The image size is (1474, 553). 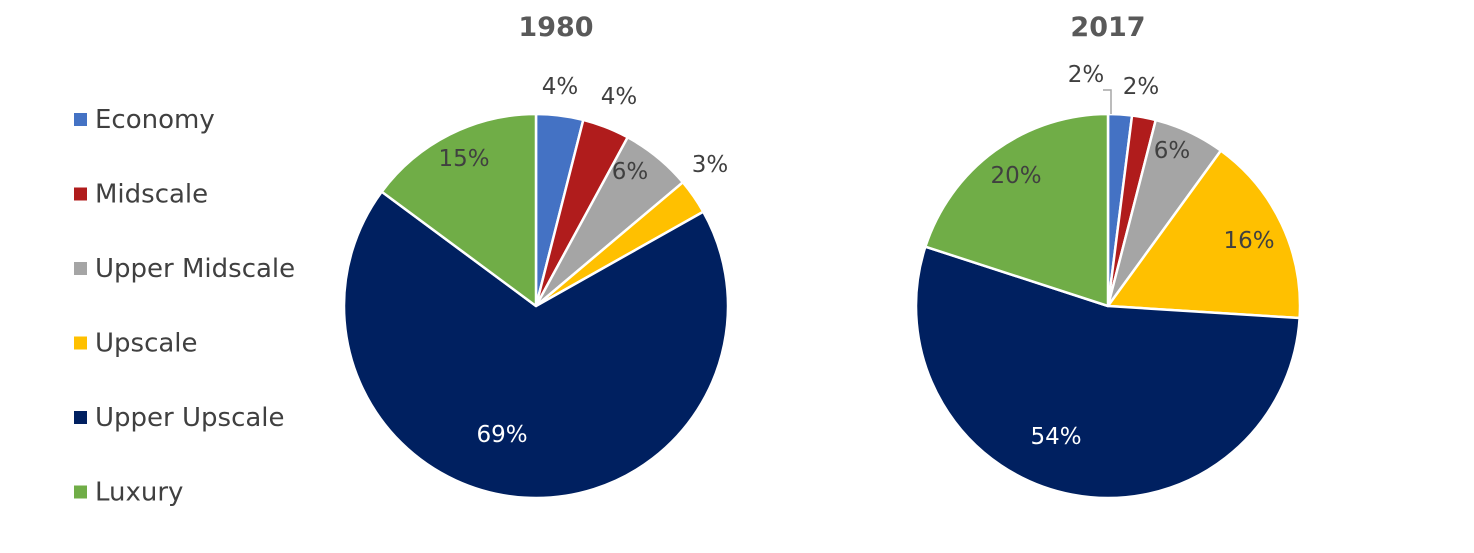 What do you see at coordinates (536, 345) in the screenshot?
I see `pie-slice-1980-upper-upscale` at bounding box center [536, 345].